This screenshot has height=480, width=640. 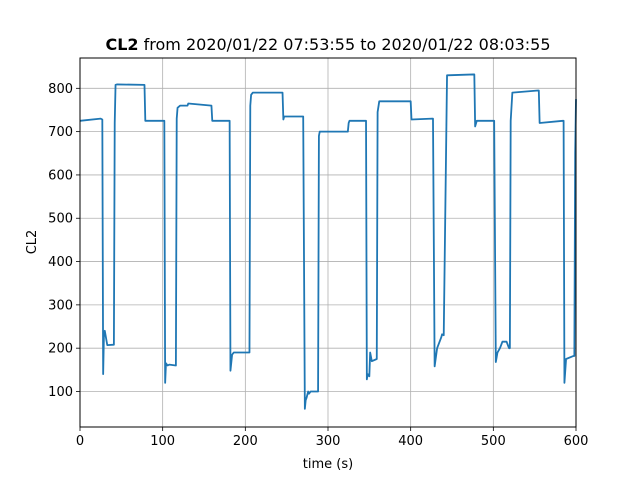 I want to click on y-tick-label: 300, so click(x=60, y=305).